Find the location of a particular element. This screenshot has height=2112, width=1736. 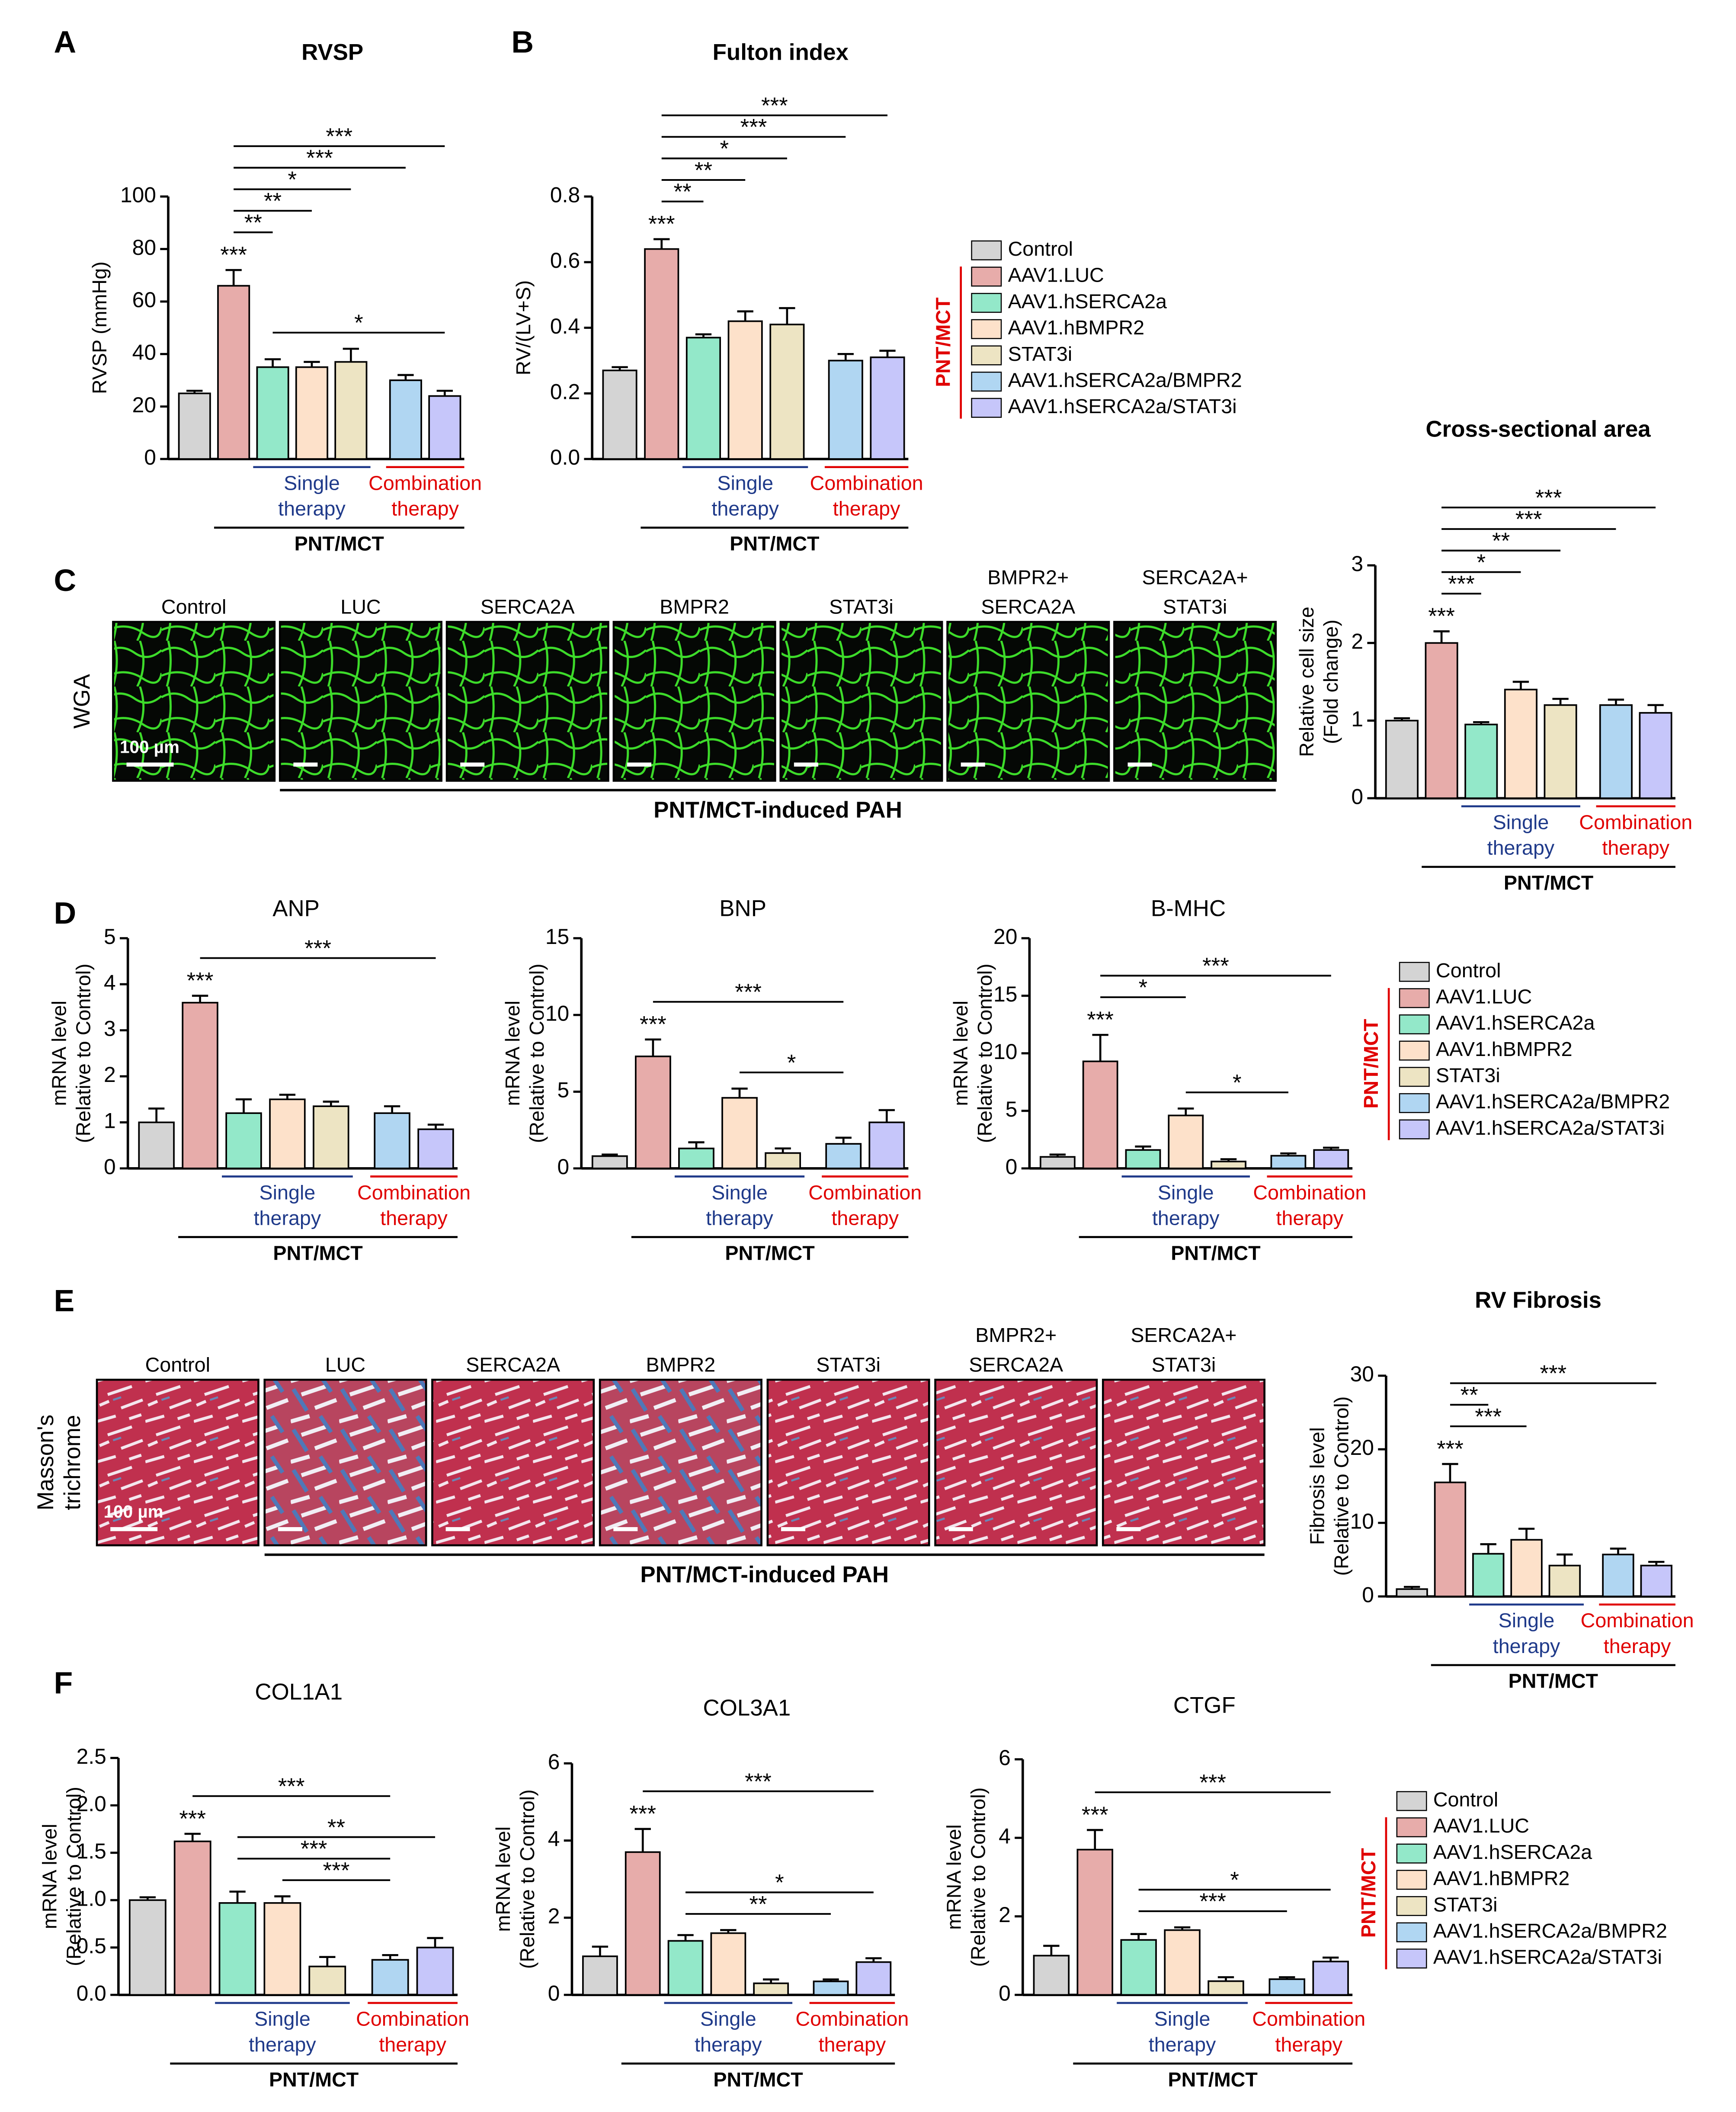

chart-title: RV Fibrosis is located at coordinates (1538, 1300).